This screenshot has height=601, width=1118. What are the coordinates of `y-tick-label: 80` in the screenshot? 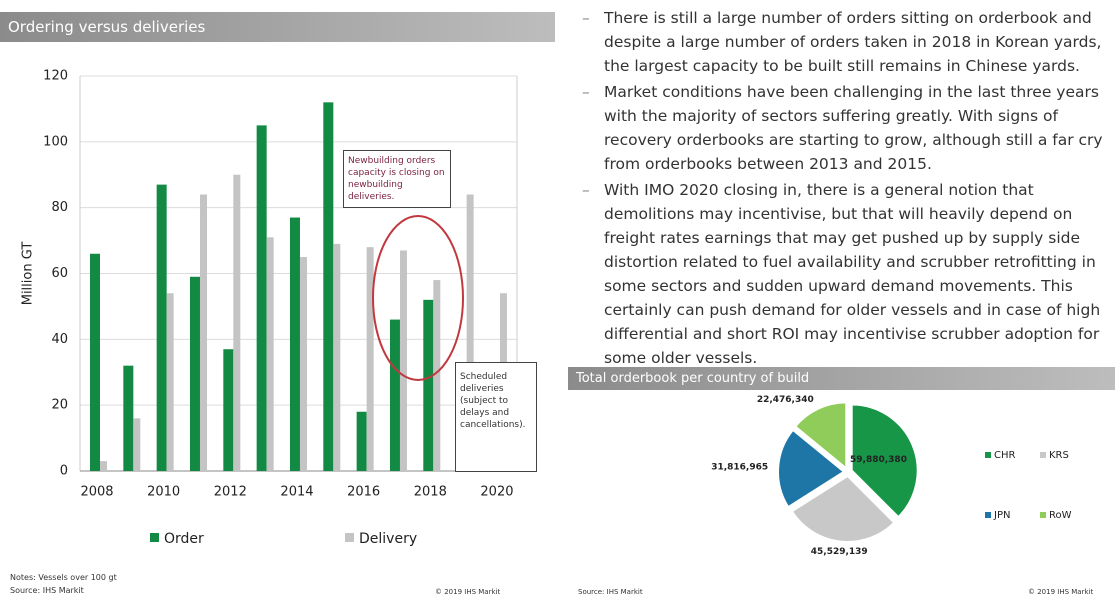 It's located at (59, 207).